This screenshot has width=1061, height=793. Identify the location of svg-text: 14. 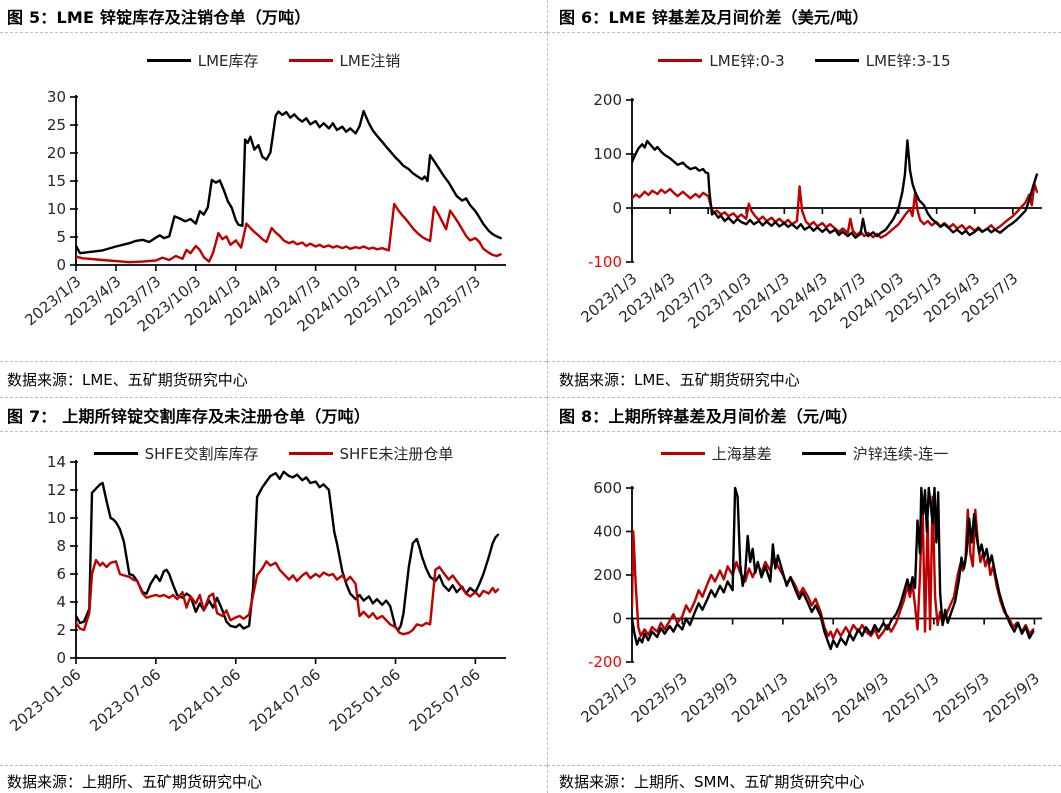
(56, 462).